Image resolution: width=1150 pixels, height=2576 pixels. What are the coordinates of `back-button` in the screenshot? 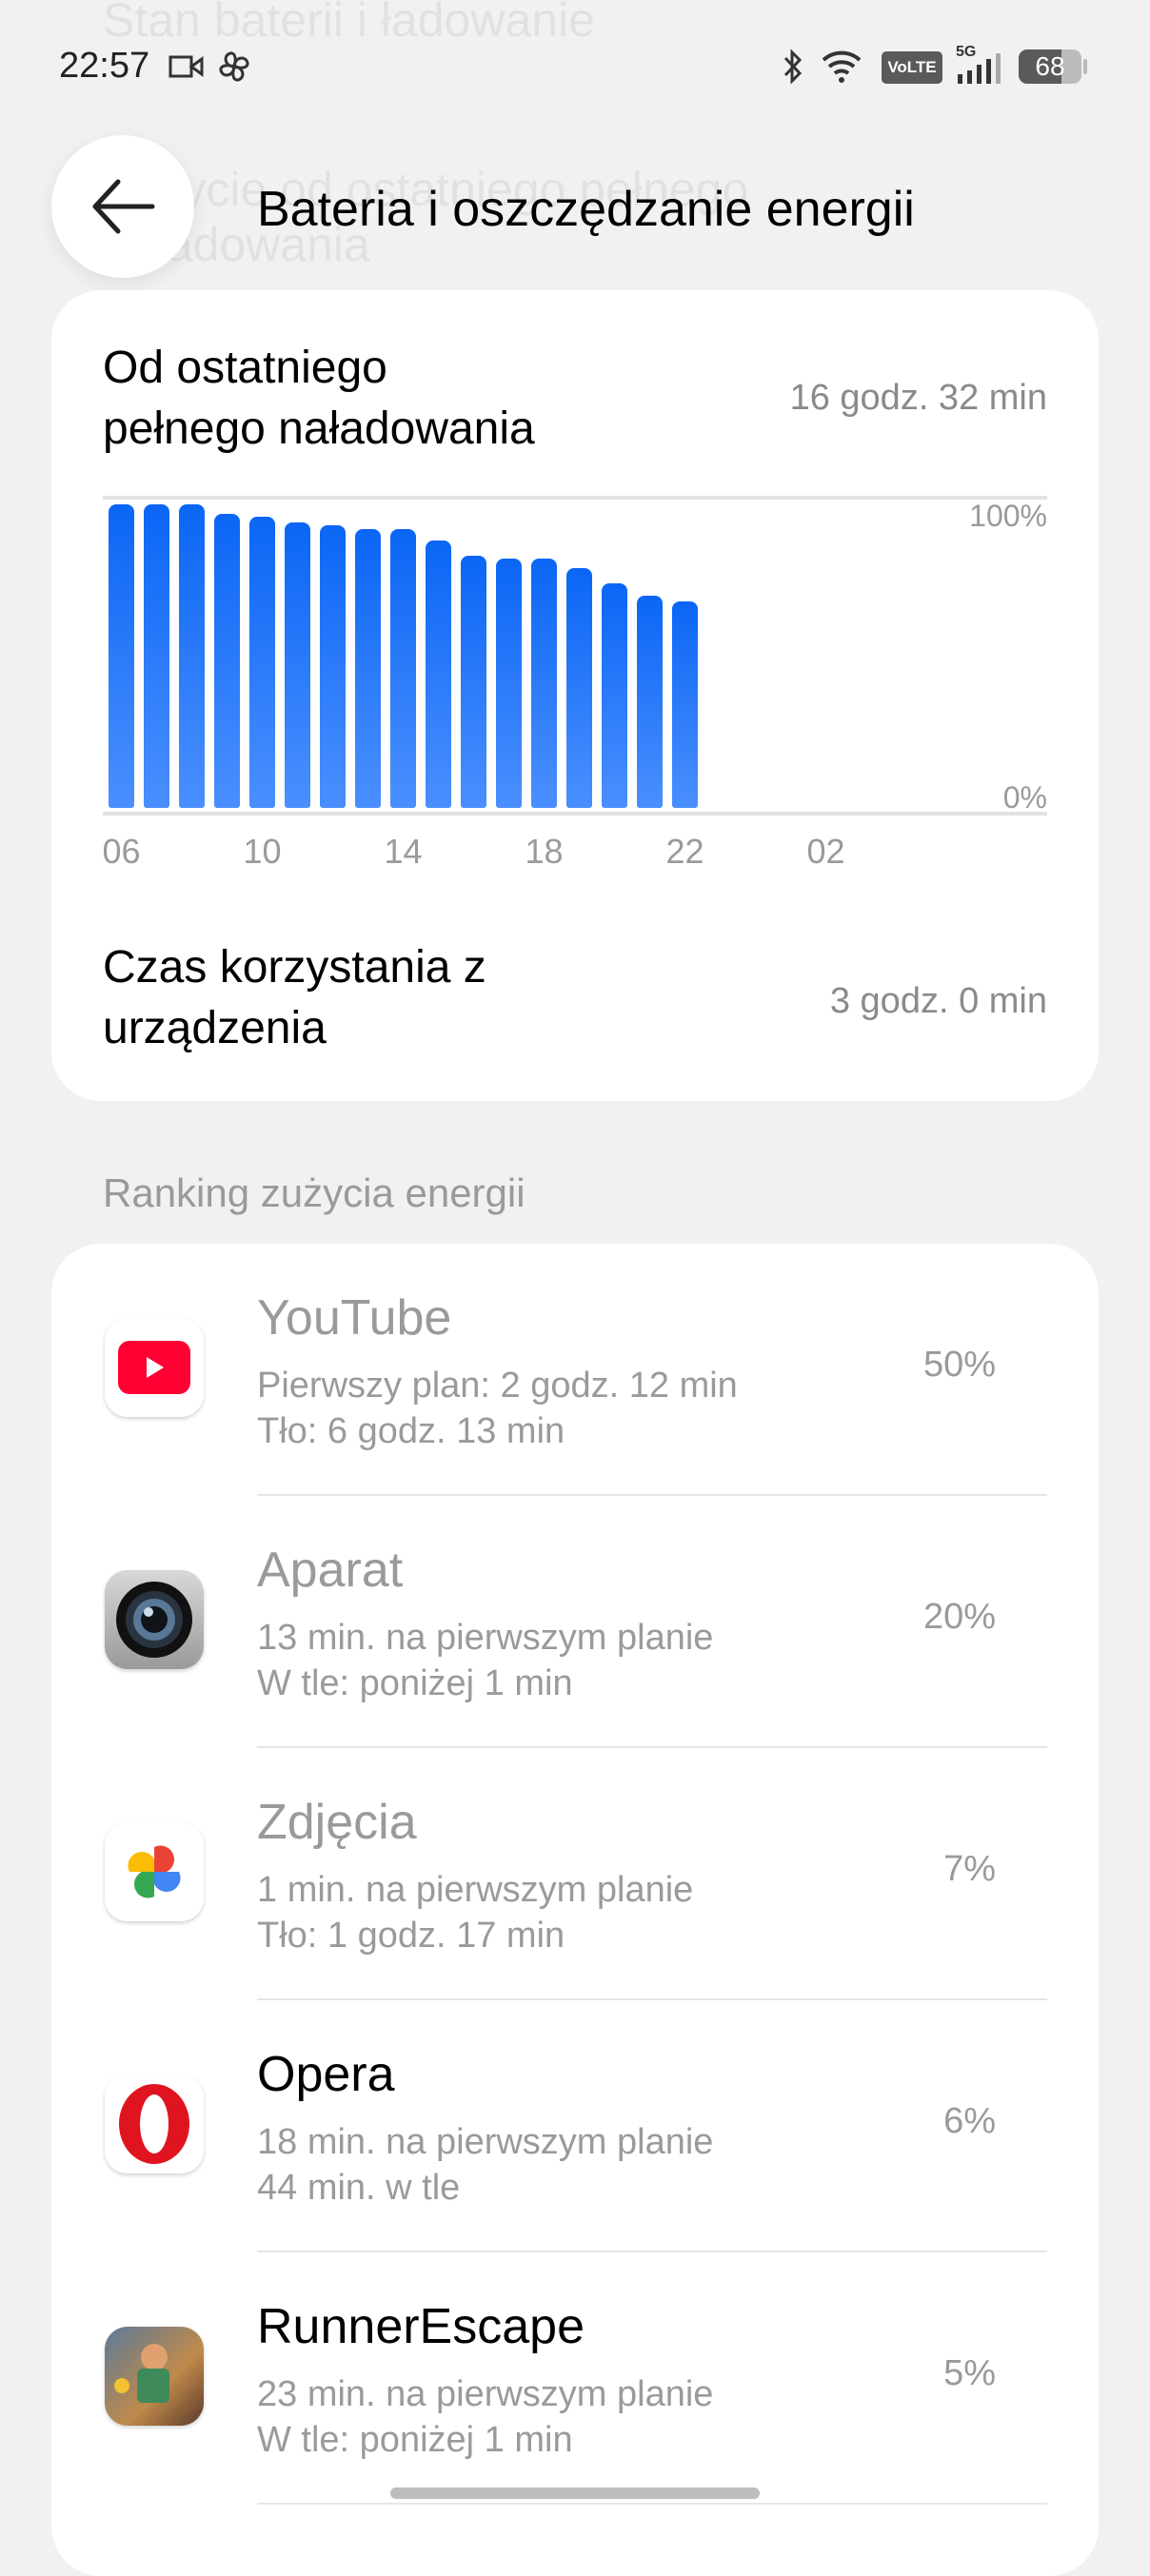 It's located at (123, 206).